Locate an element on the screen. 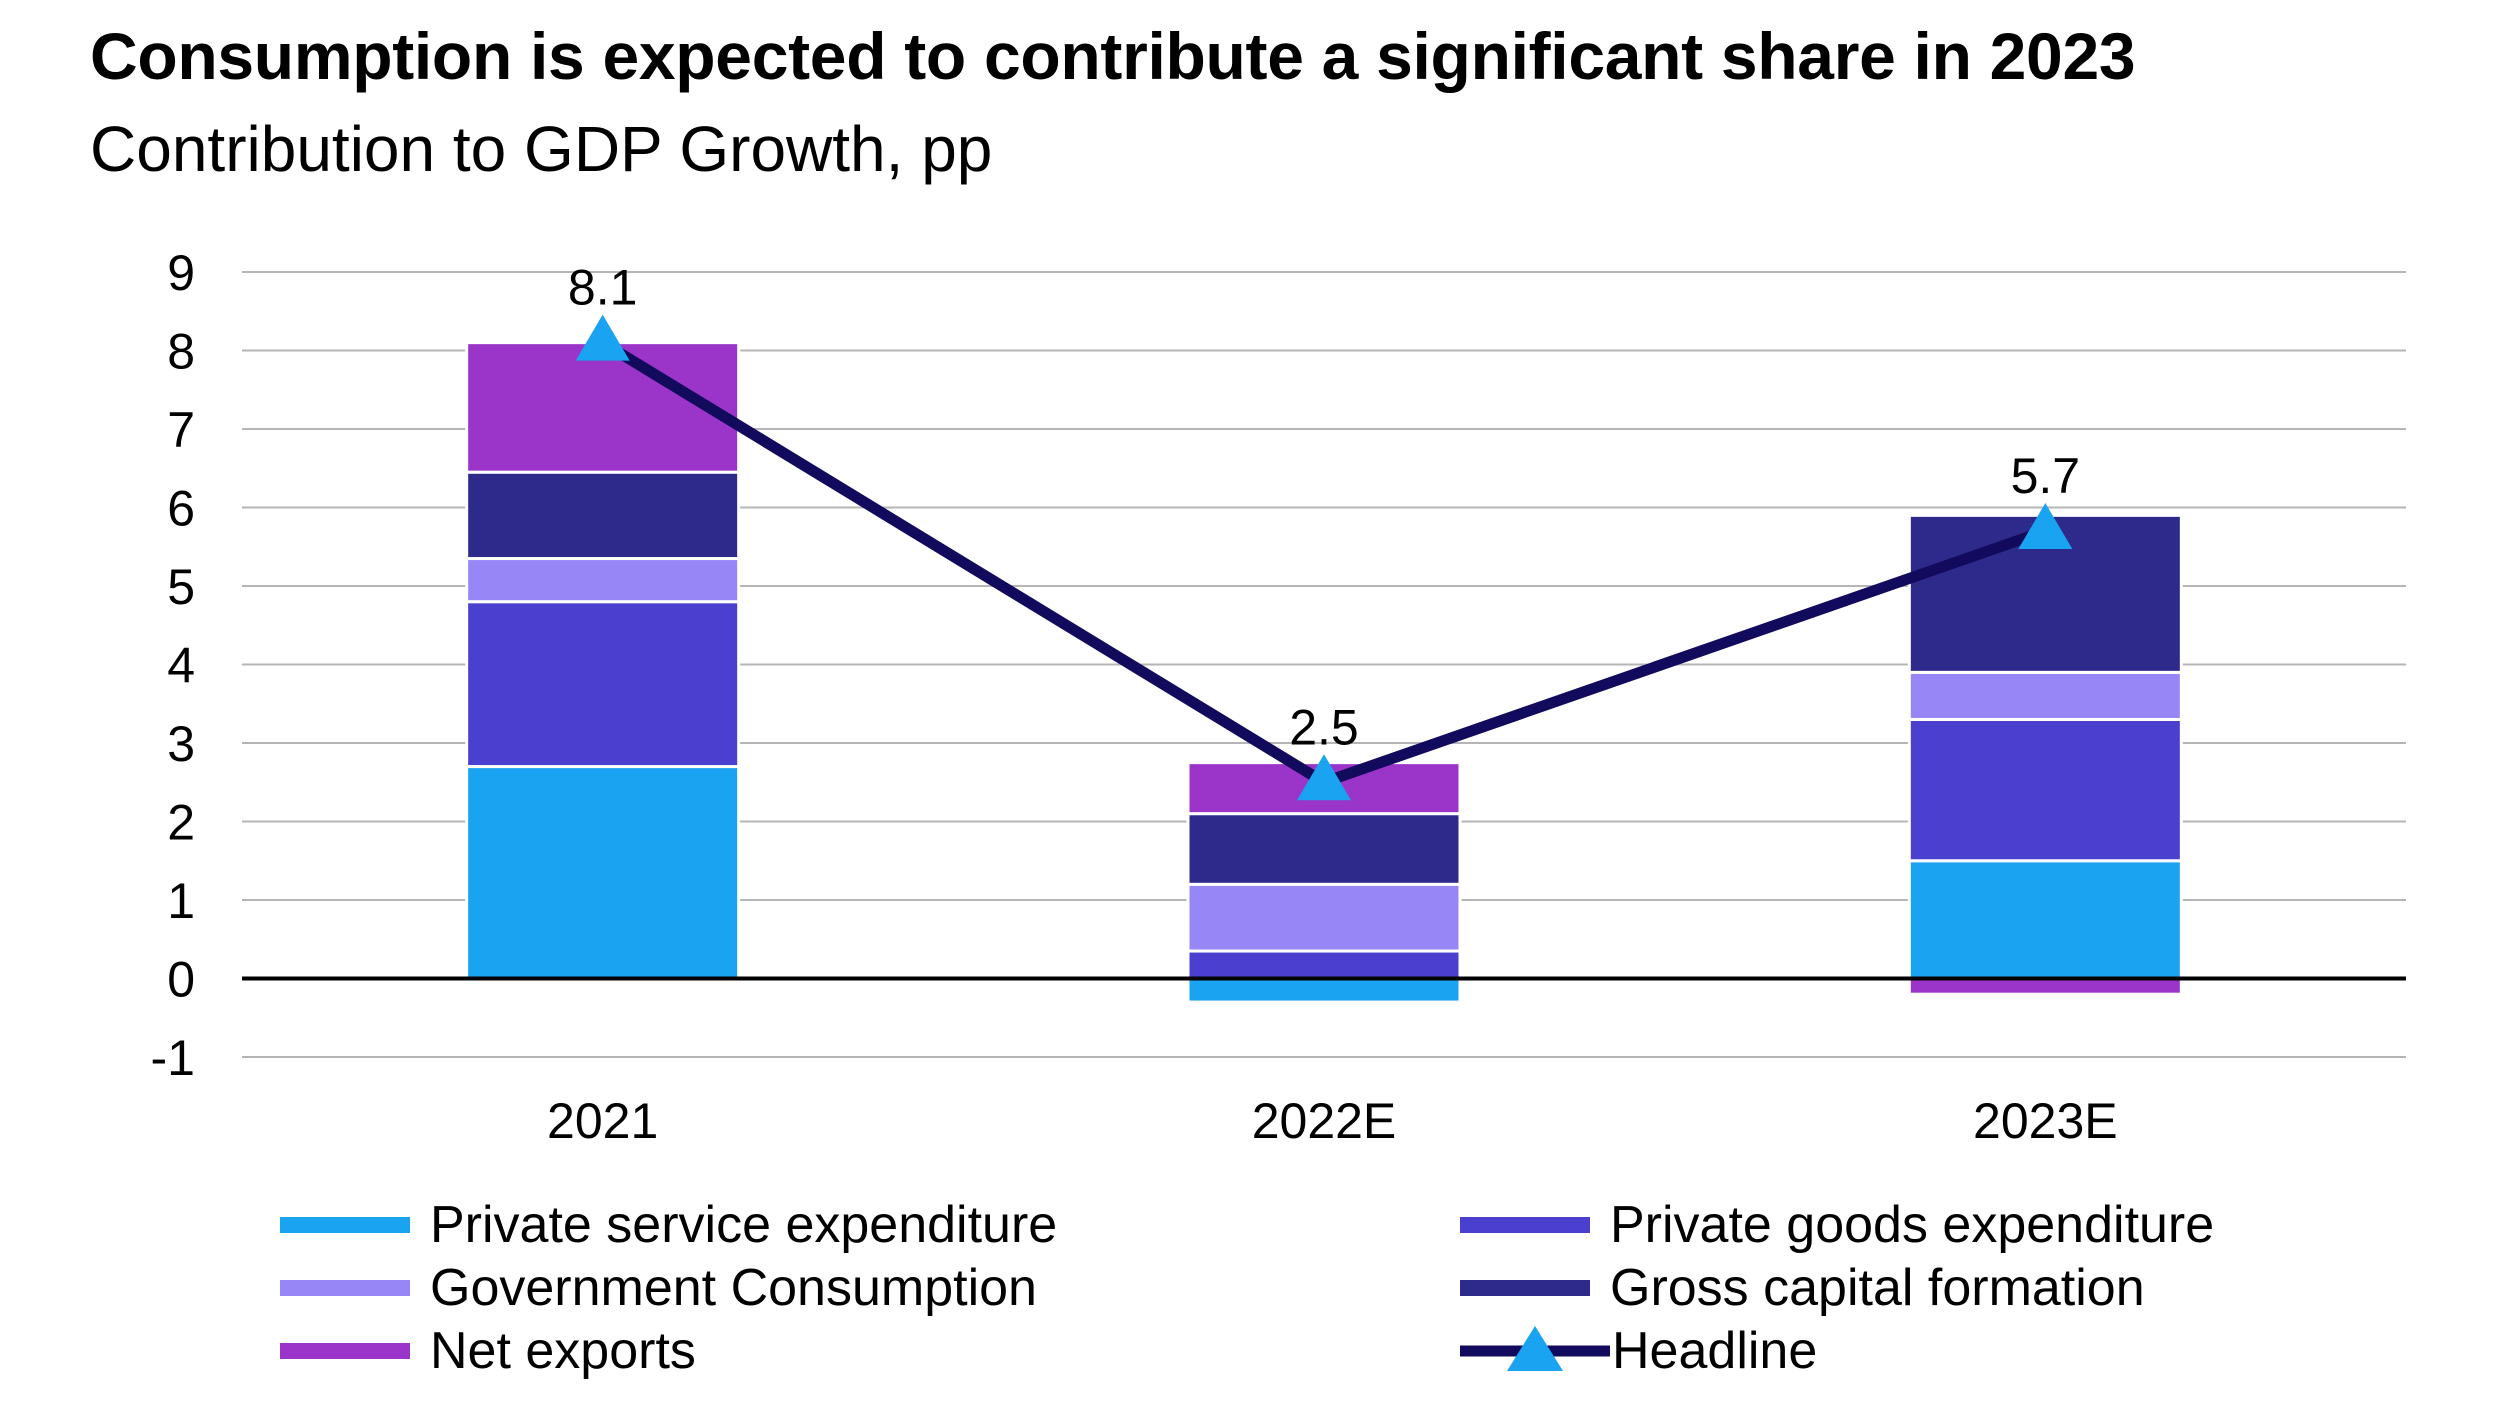 The image size is (2496, 1404). data-label: 2.5 is located at coordinates (1324, 727).